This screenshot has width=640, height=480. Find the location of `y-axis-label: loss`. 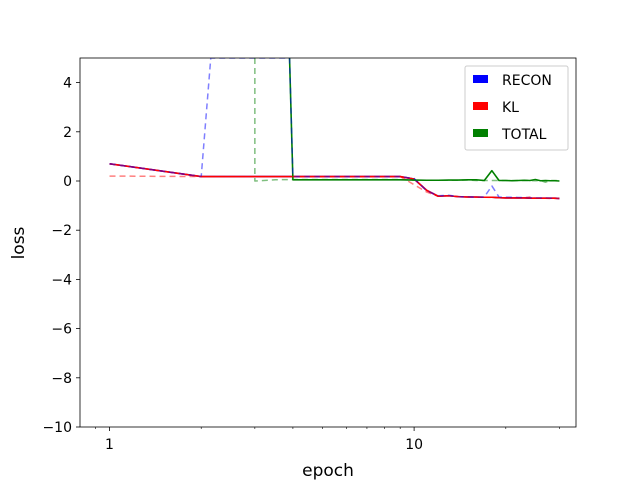

y-axis-label: loss is located at coordinates (19, 242).